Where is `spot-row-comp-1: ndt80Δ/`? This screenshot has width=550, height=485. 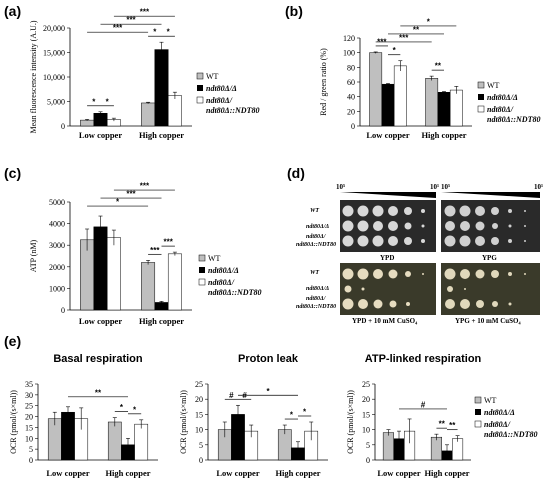 spot-row-comp-1: ndt80Δ/ is located at coordinates (316, 237).